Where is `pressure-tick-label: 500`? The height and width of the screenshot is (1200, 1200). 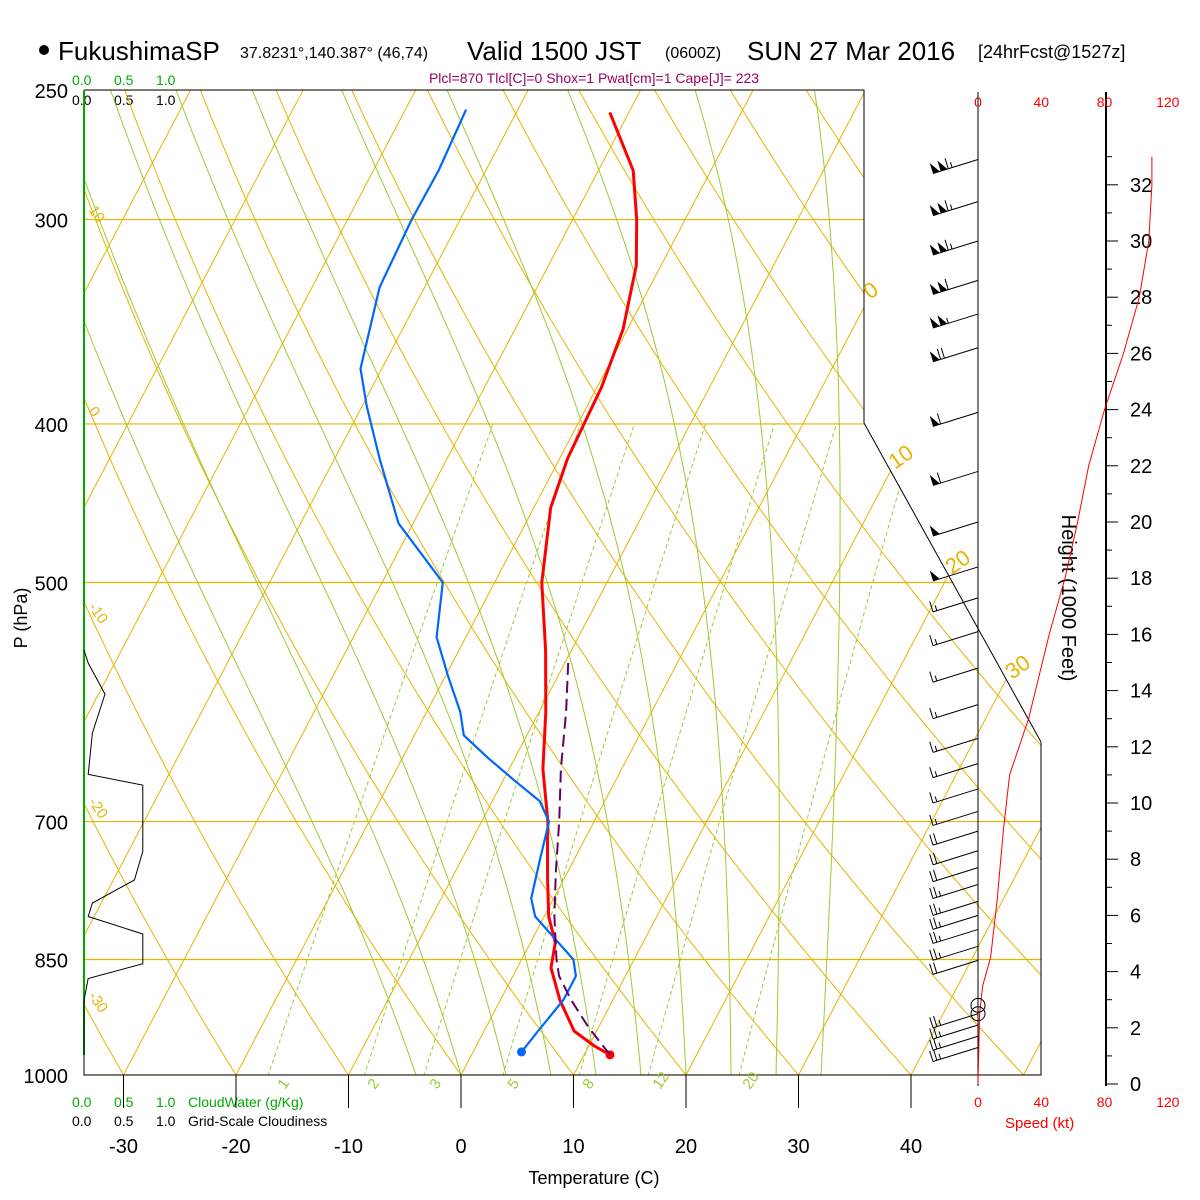 pressure-tick-label: 500 is located at coordinates (51, 585).